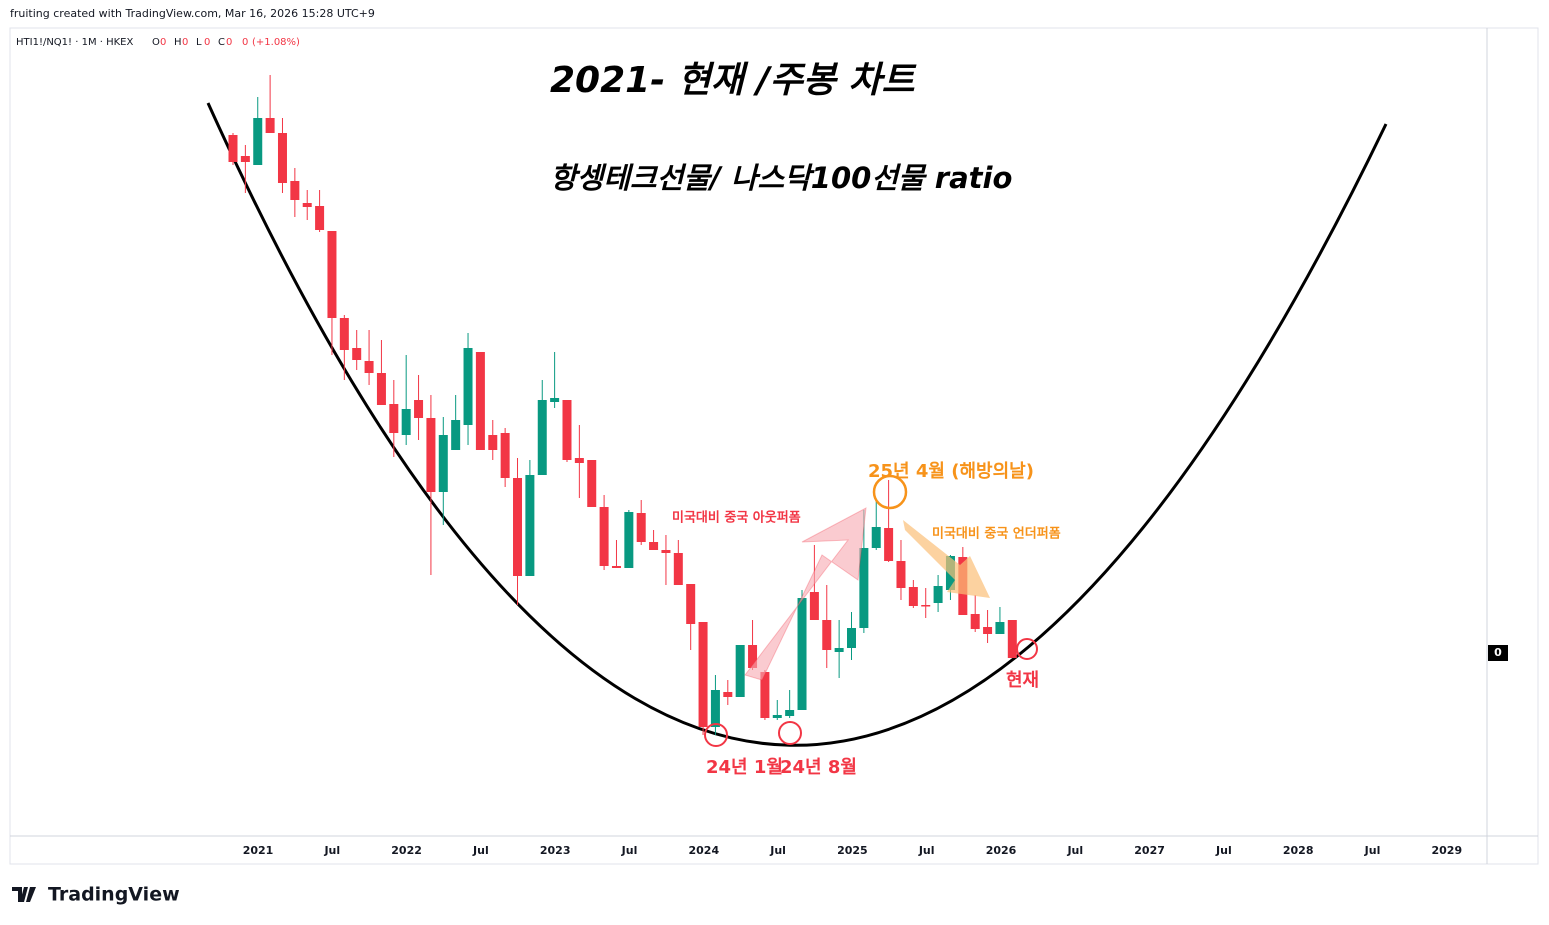 This screenshot has height=925, width=1549. I want to click on y-tick-label: 0, so click(1498, 652).